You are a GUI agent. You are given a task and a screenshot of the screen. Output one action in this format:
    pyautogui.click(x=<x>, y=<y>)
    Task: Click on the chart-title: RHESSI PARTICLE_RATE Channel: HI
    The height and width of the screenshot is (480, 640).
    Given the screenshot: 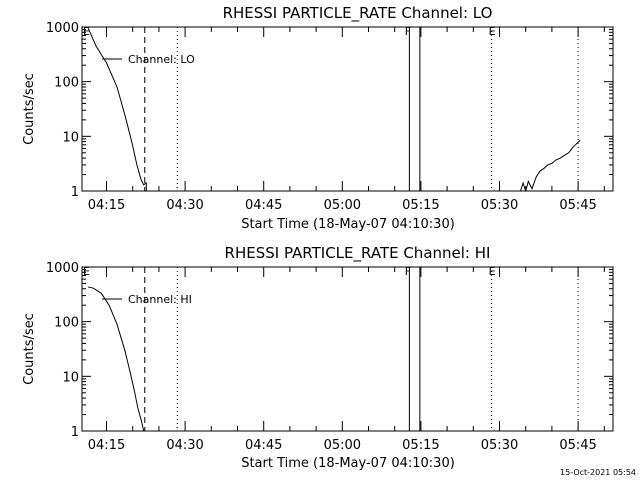 What is the action you would take?
    pyautogui.click(x=358, y=253)
    